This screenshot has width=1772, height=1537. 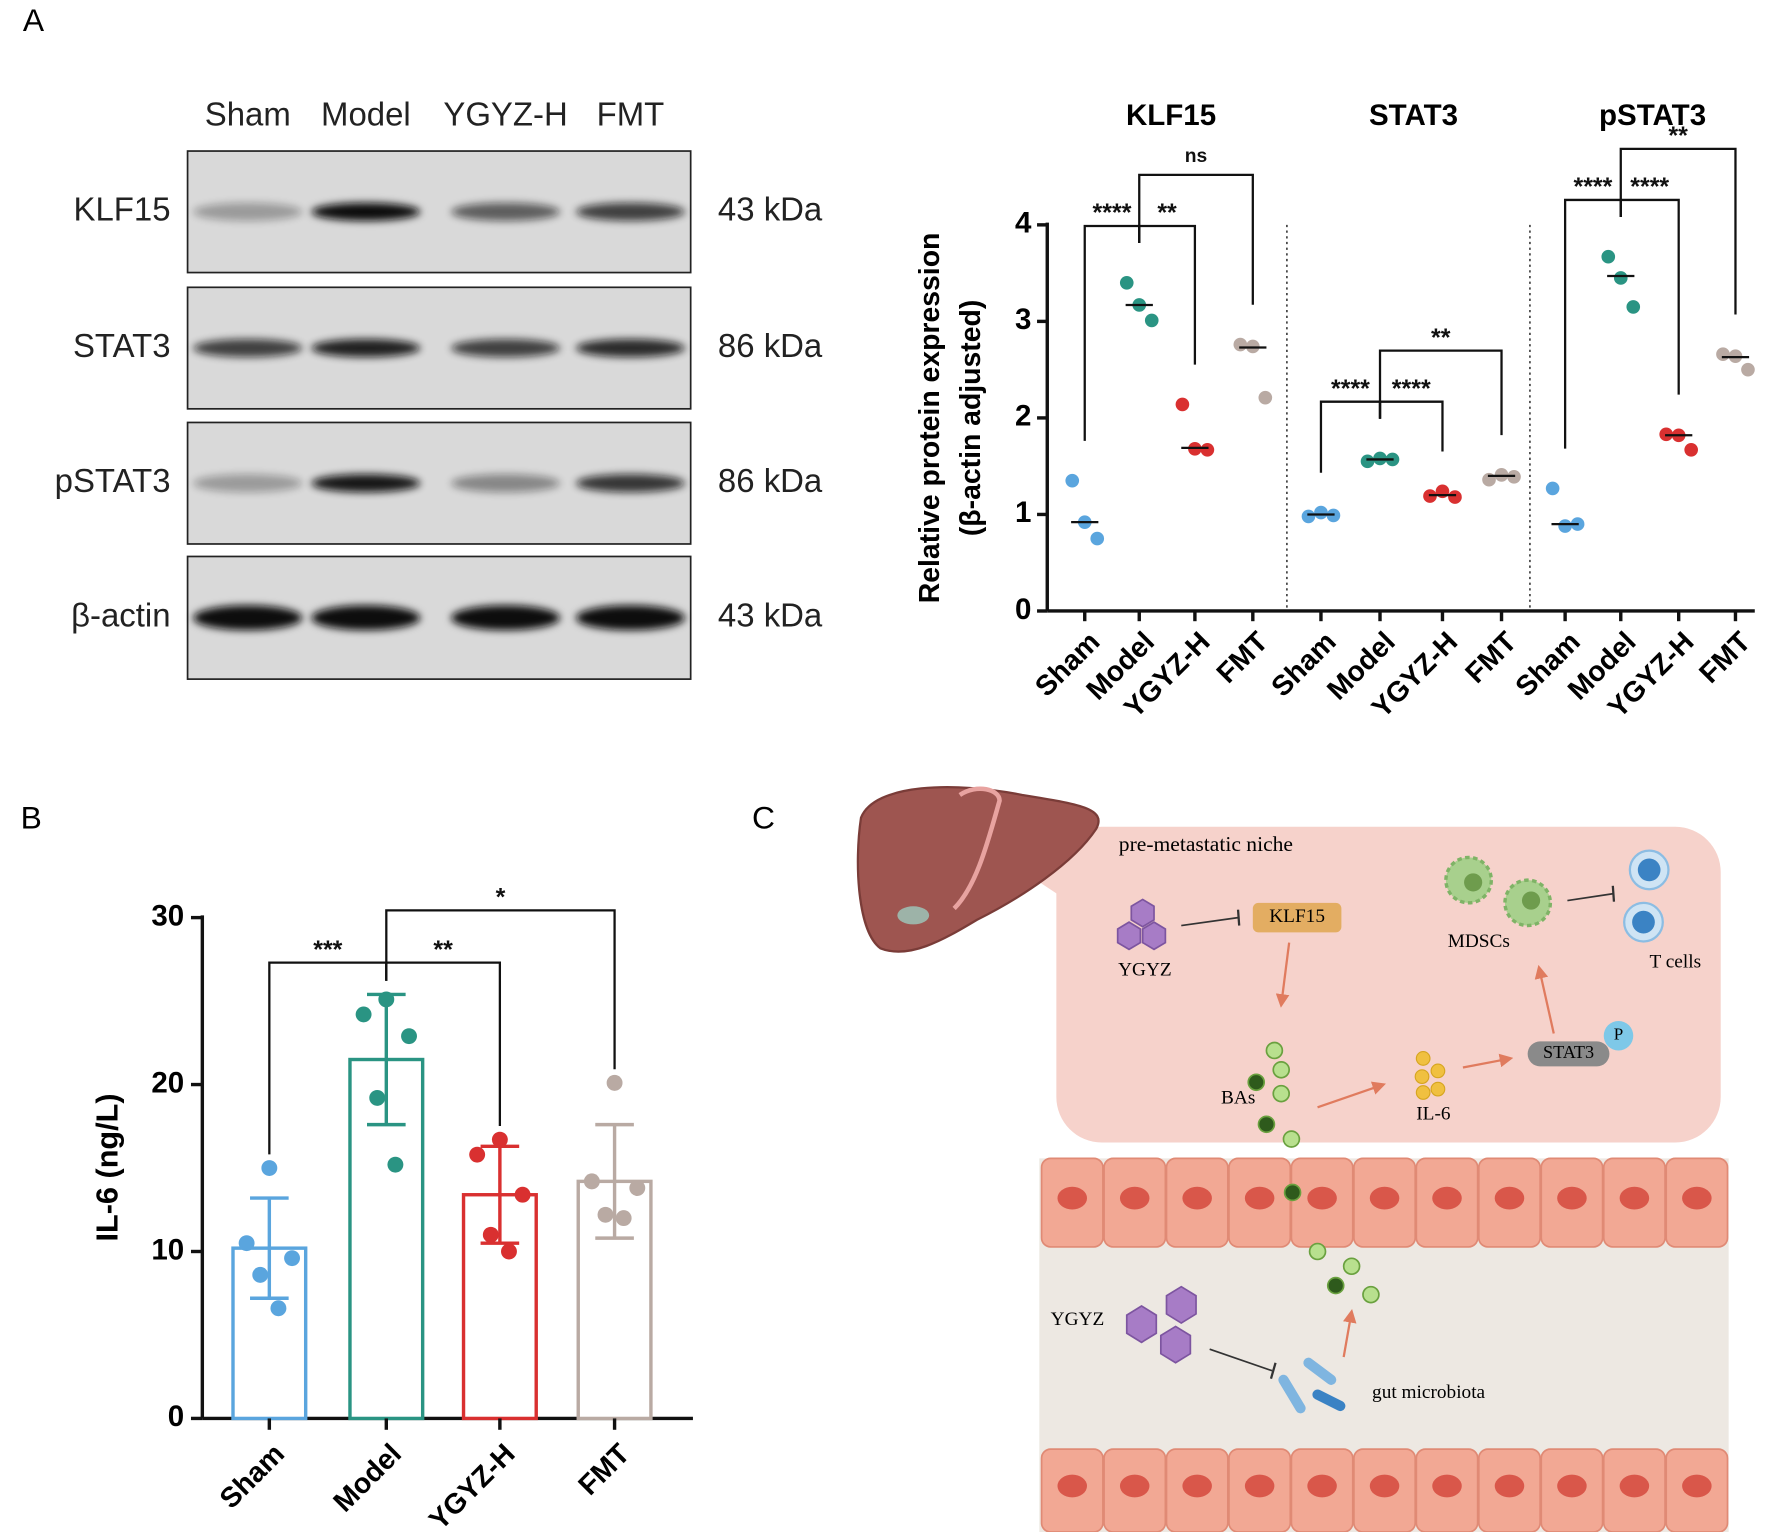 What do you see at coordinates (977, 848) in the screenshot?
I see `liver-vessel` at bounding box center [977, 848].